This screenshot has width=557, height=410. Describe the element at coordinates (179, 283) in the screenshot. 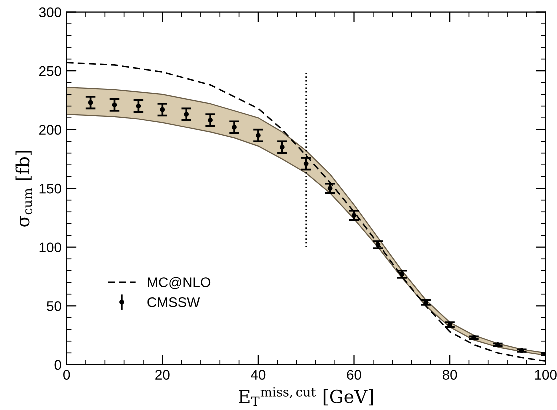

I see `legend-label: MC@NLO` at that location.